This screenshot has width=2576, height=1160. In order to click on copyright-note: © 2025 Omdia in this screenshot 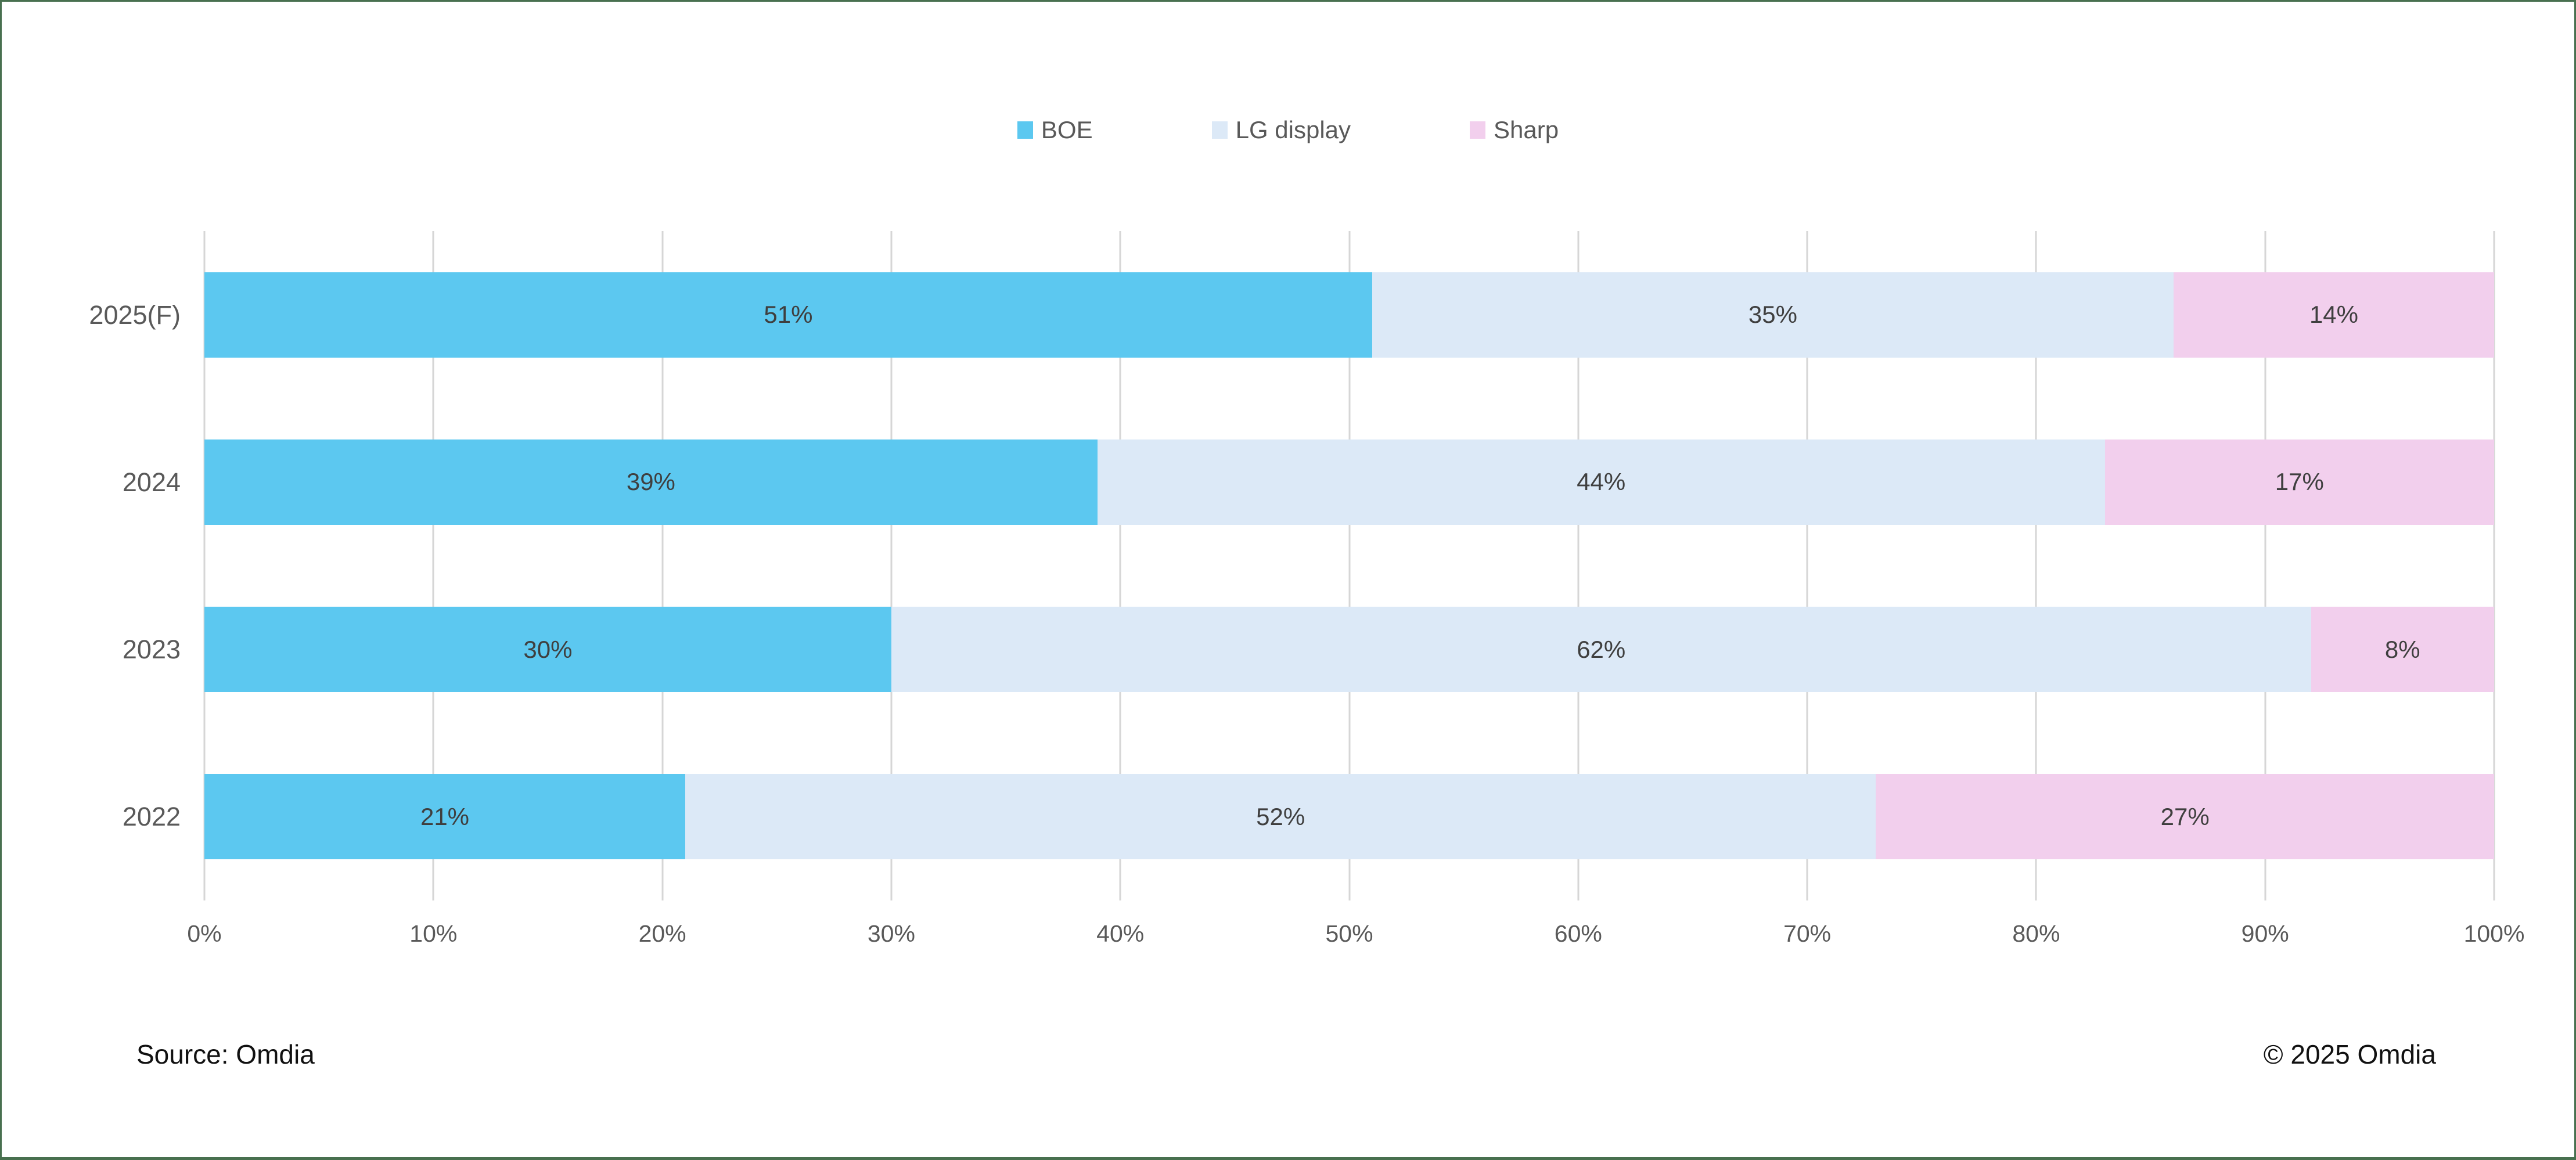, I will do `click(2349, 1054)`.